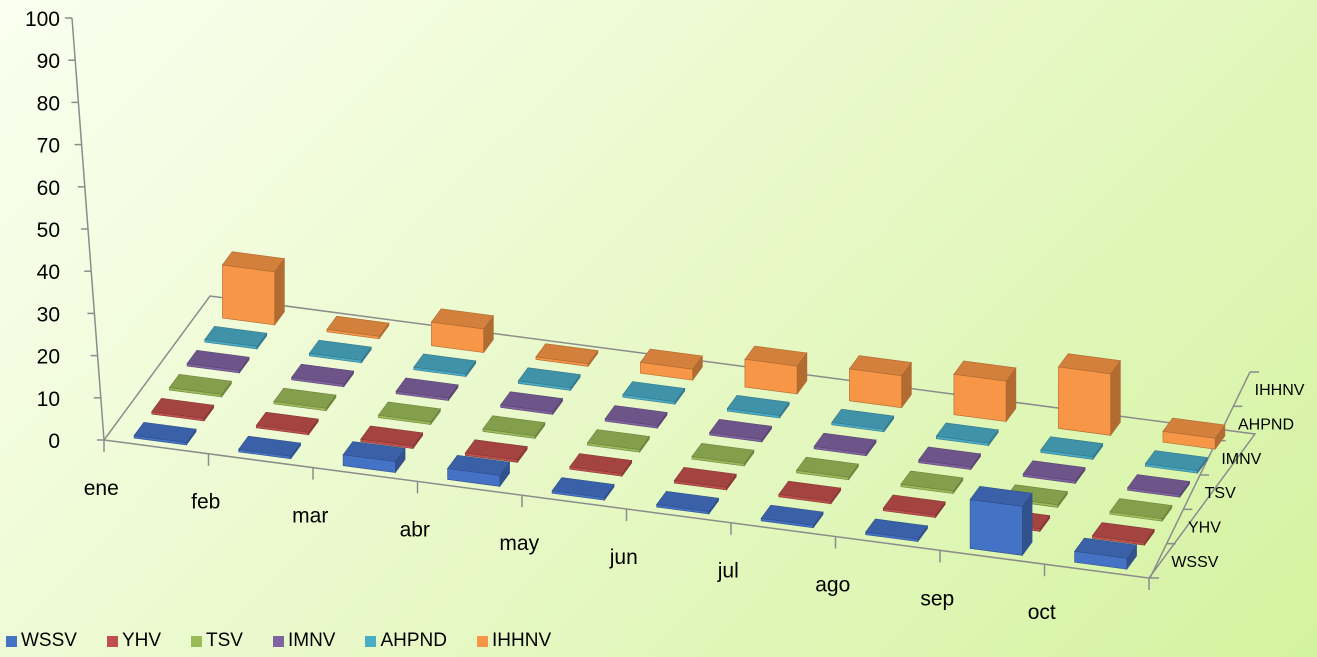  What do you see at coordinates (728, 571) in the screenshot?
I see `x-tick-label: jul` at bounding box center [728, 571].